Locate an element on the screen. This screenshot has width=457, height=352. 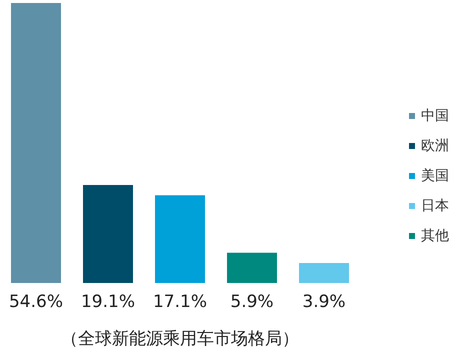
legend-label: 美国 is located at coordinates (435, 176).